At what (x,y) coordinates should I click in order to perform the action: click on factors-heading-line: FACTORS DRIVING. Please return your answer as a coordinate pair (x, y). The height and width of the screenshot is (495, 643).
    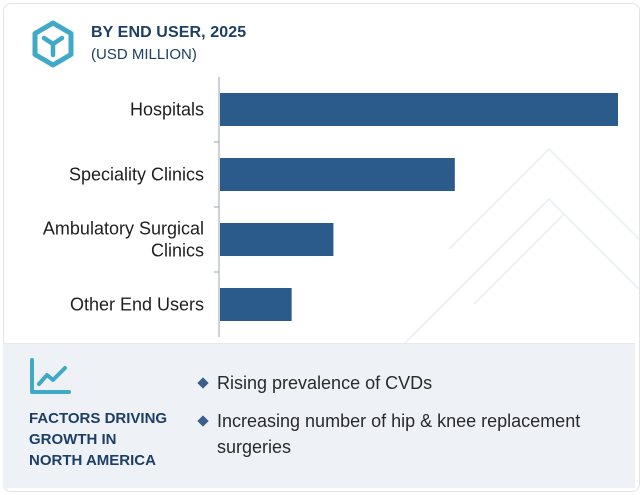
    Looking at the image, I should click on (98, 418).